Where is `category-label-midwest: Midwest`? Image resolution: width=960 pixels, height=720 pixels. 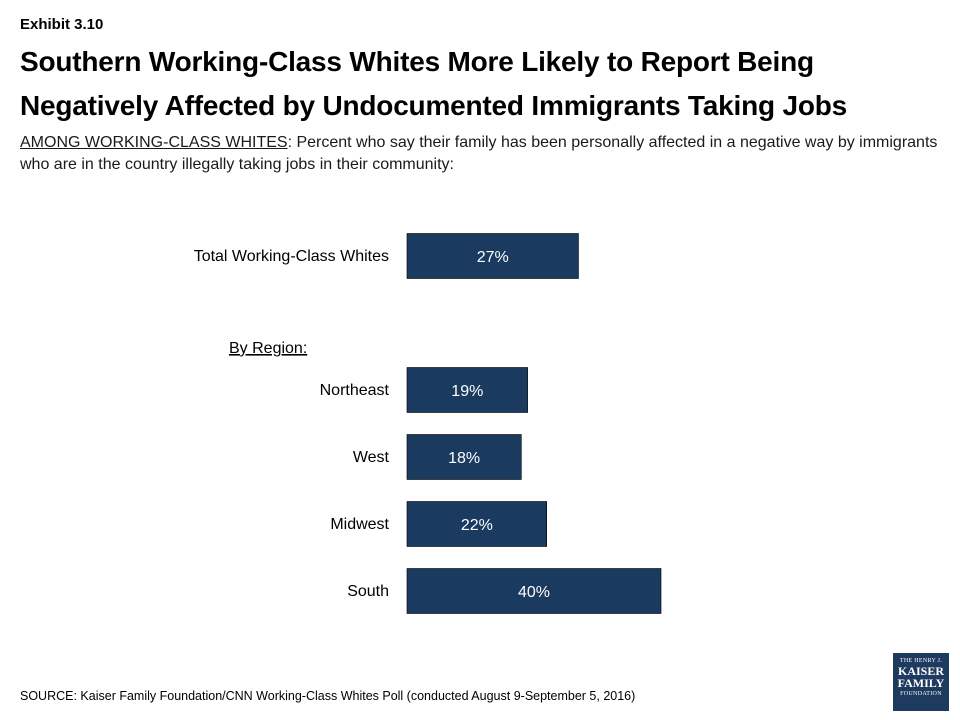 category-label-midwest: Midwest is located at coordinates (359, 524).